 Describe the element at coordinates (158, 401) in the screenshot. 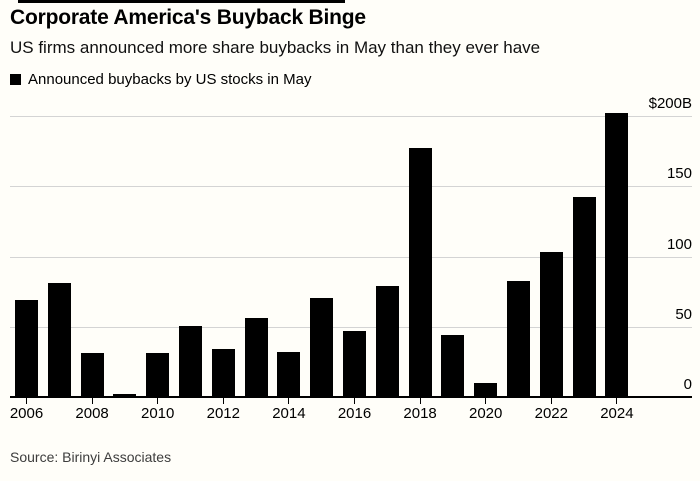

I see `x-tick-2010` at that location.